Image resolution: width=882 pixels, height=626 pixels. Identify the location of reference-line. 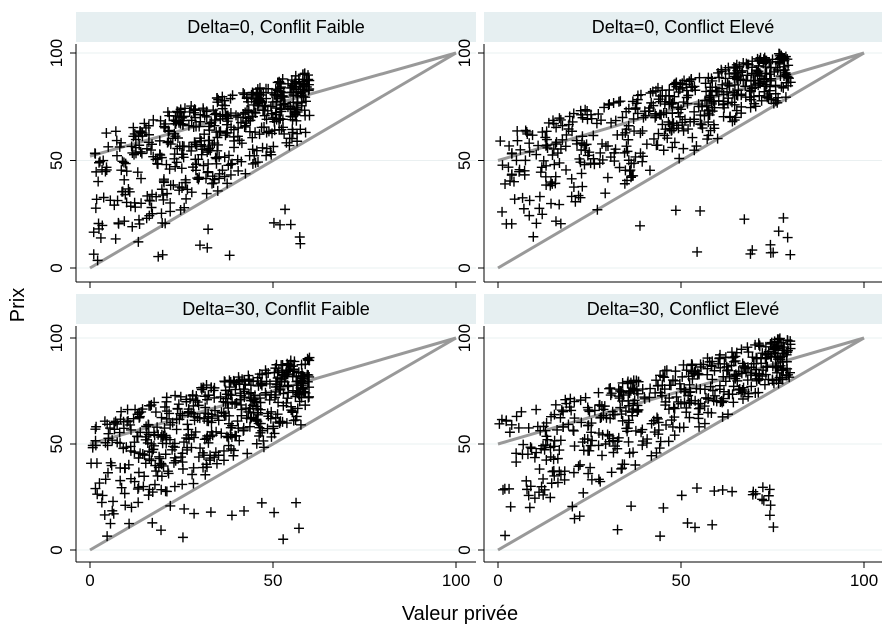
(273, 160).